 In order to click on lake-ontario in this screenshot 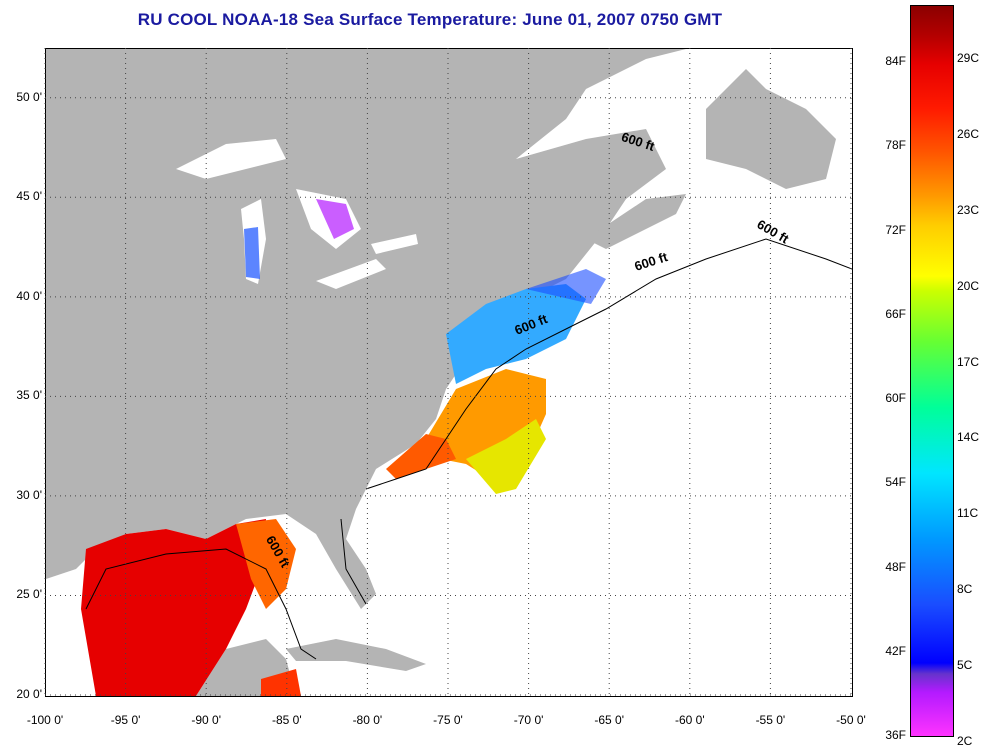, I will do `click(394, 244)`.